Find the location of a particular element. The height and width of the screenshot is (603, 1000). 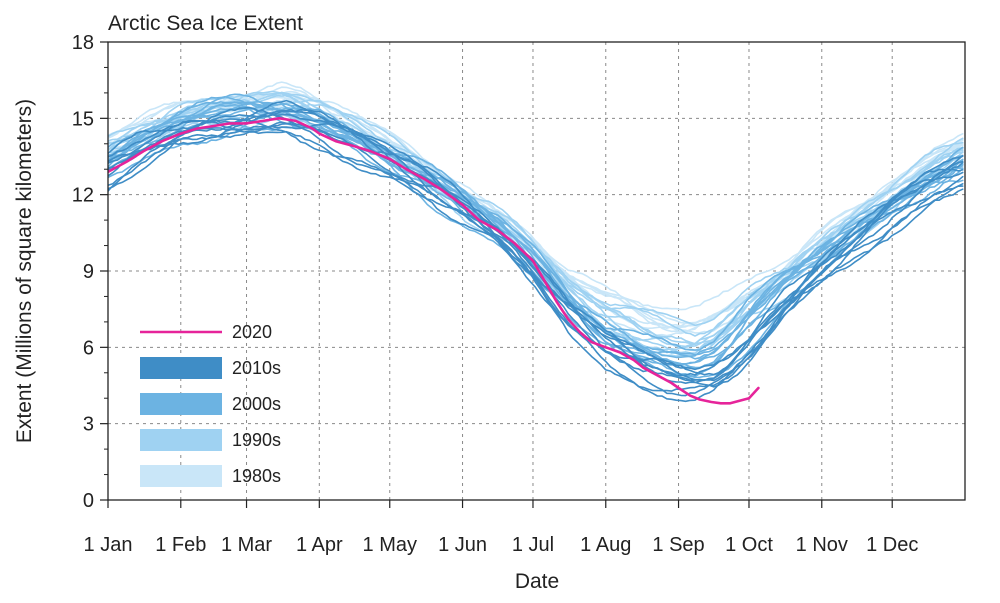

x-tick-label: 1 Jan is located at coordinates (108, 545).